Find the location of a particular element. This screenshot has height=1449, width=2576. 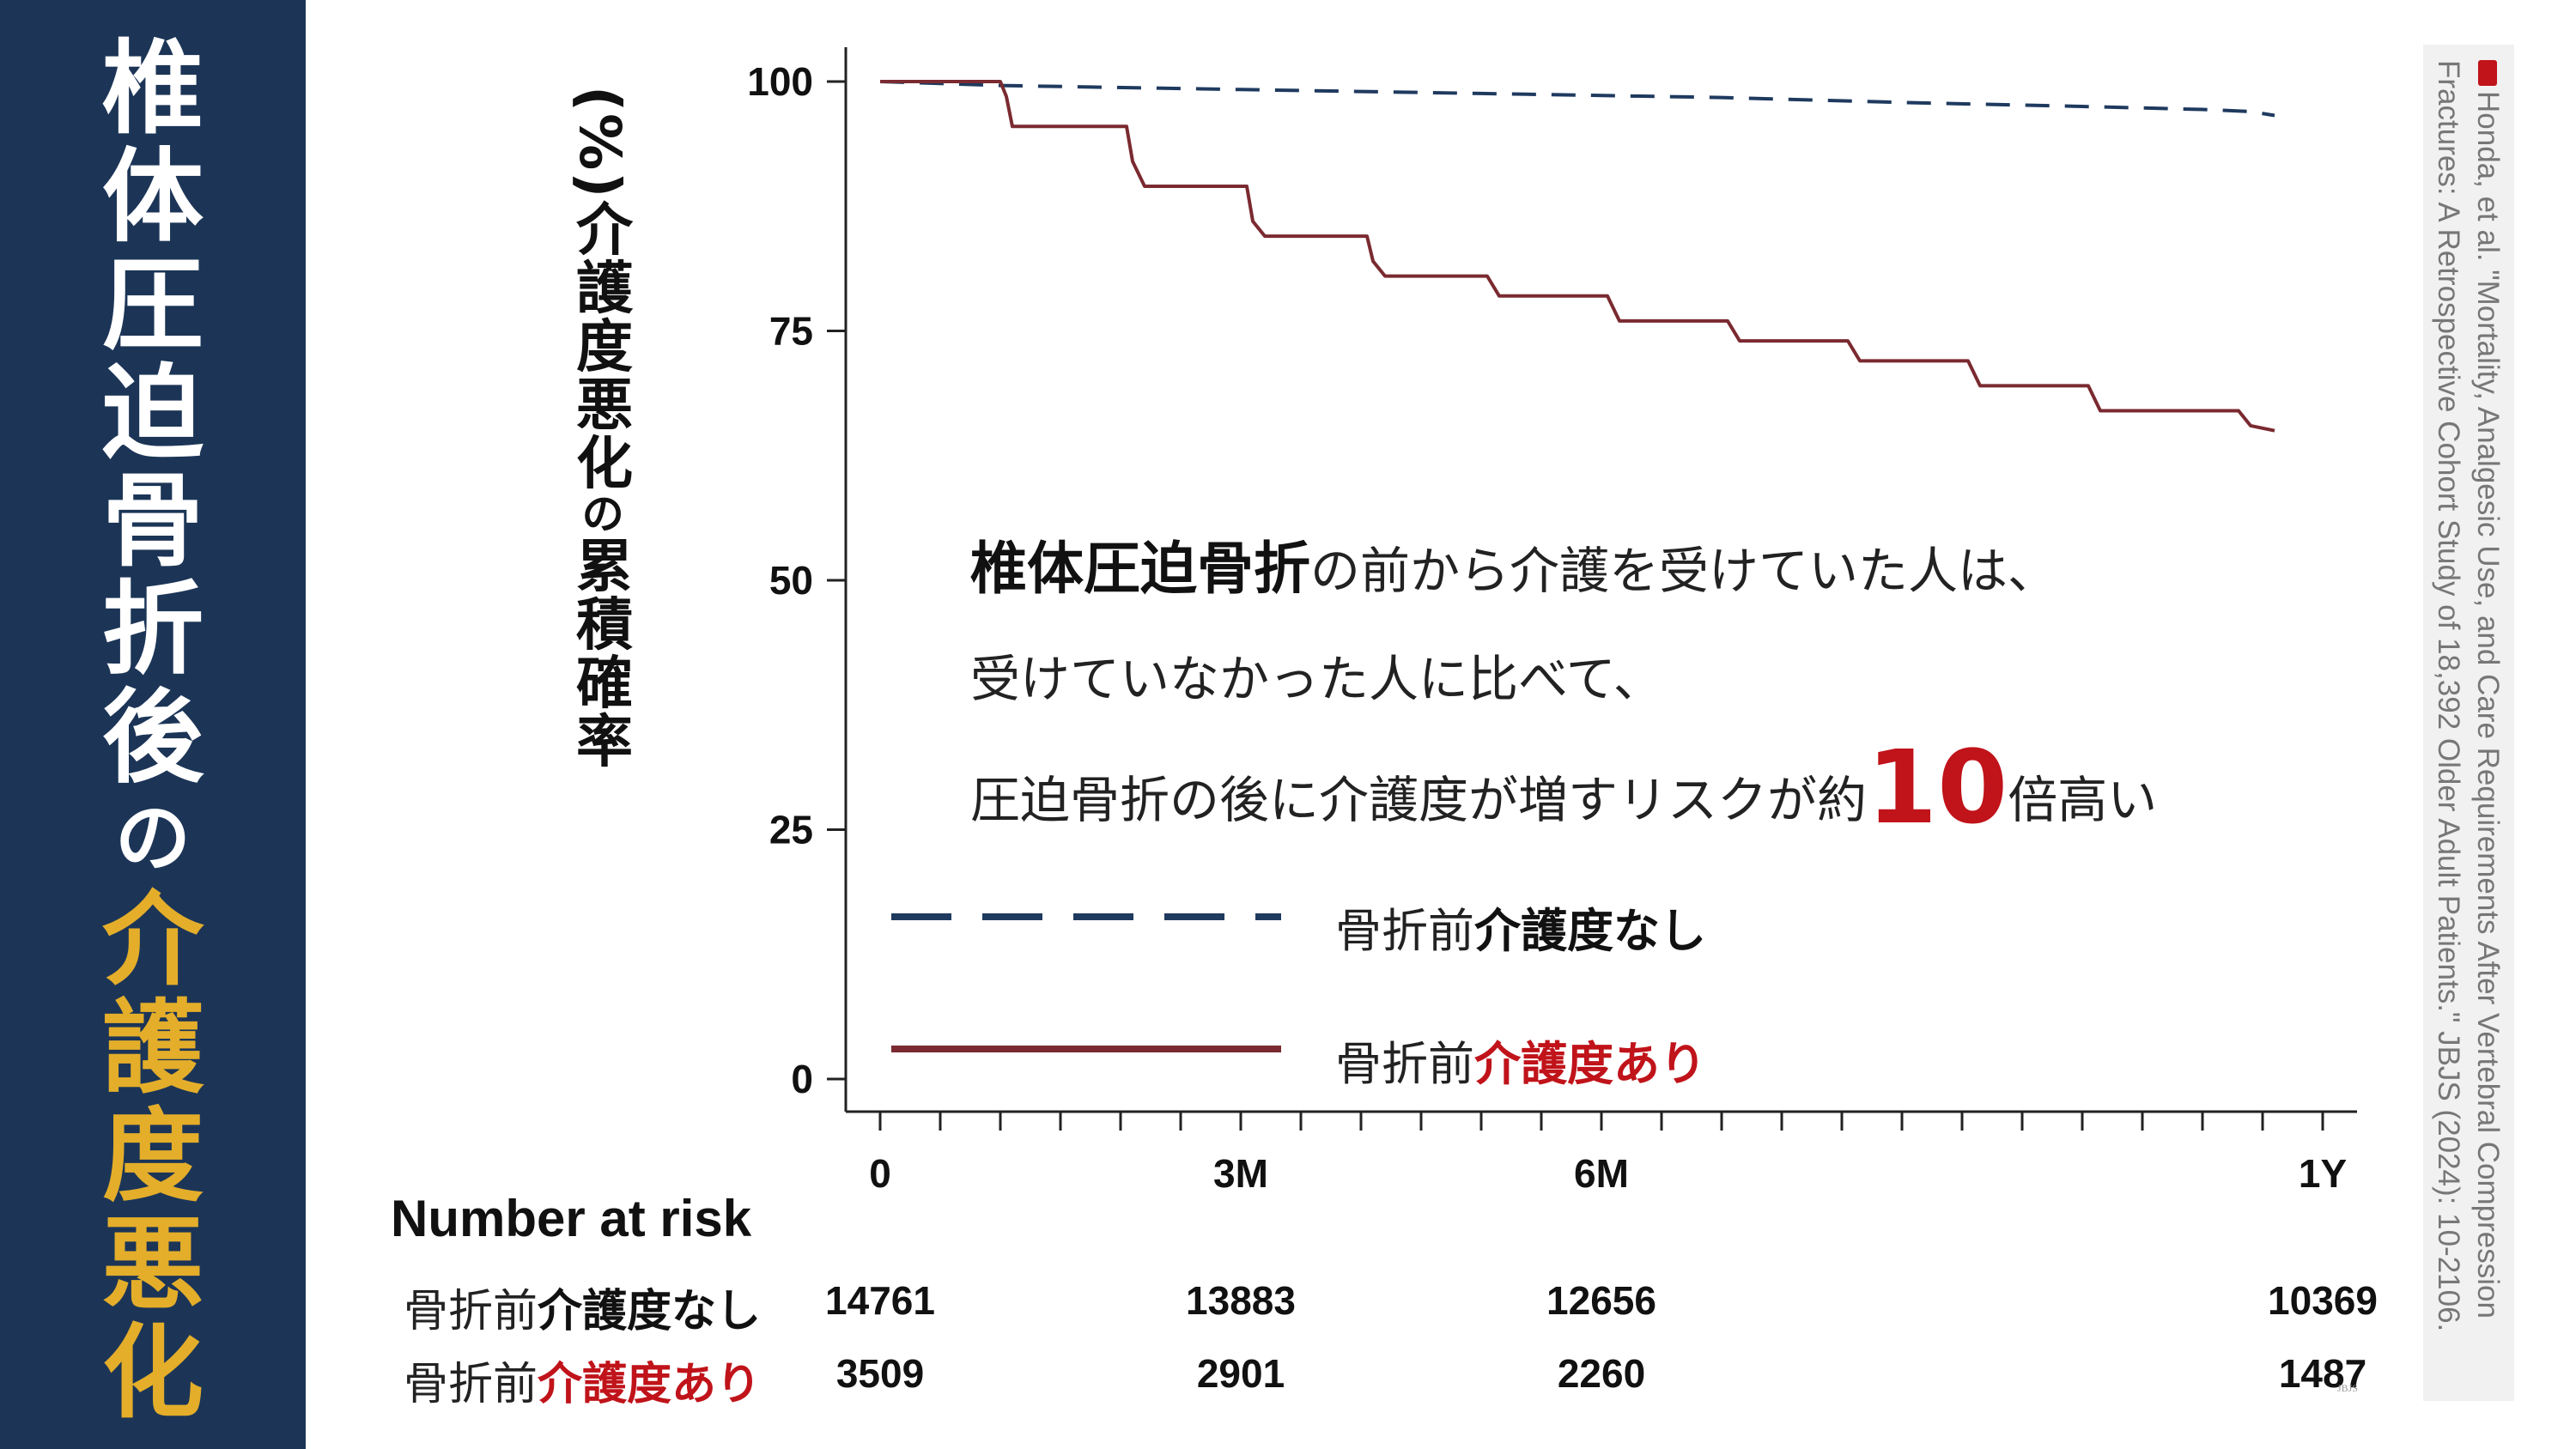

annotation-line-1-rest: の前から介護を受けていた人は、 is located at coordinates (1684, 571).